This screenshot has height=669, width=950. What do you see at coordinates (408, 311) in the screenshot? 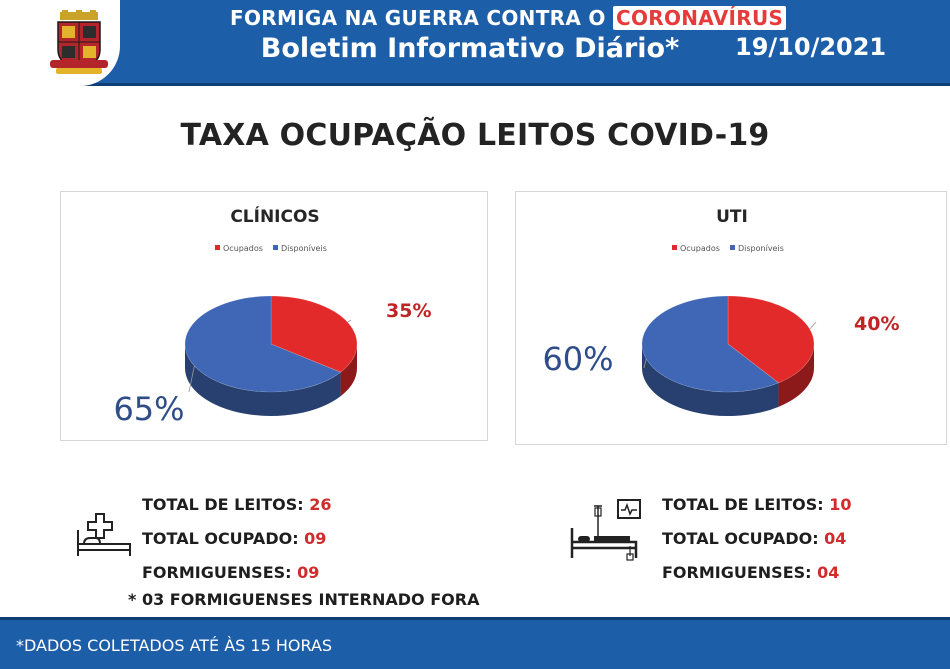
I see `data-label-clinicos-0: 35%` at bounding box center [408, 311].